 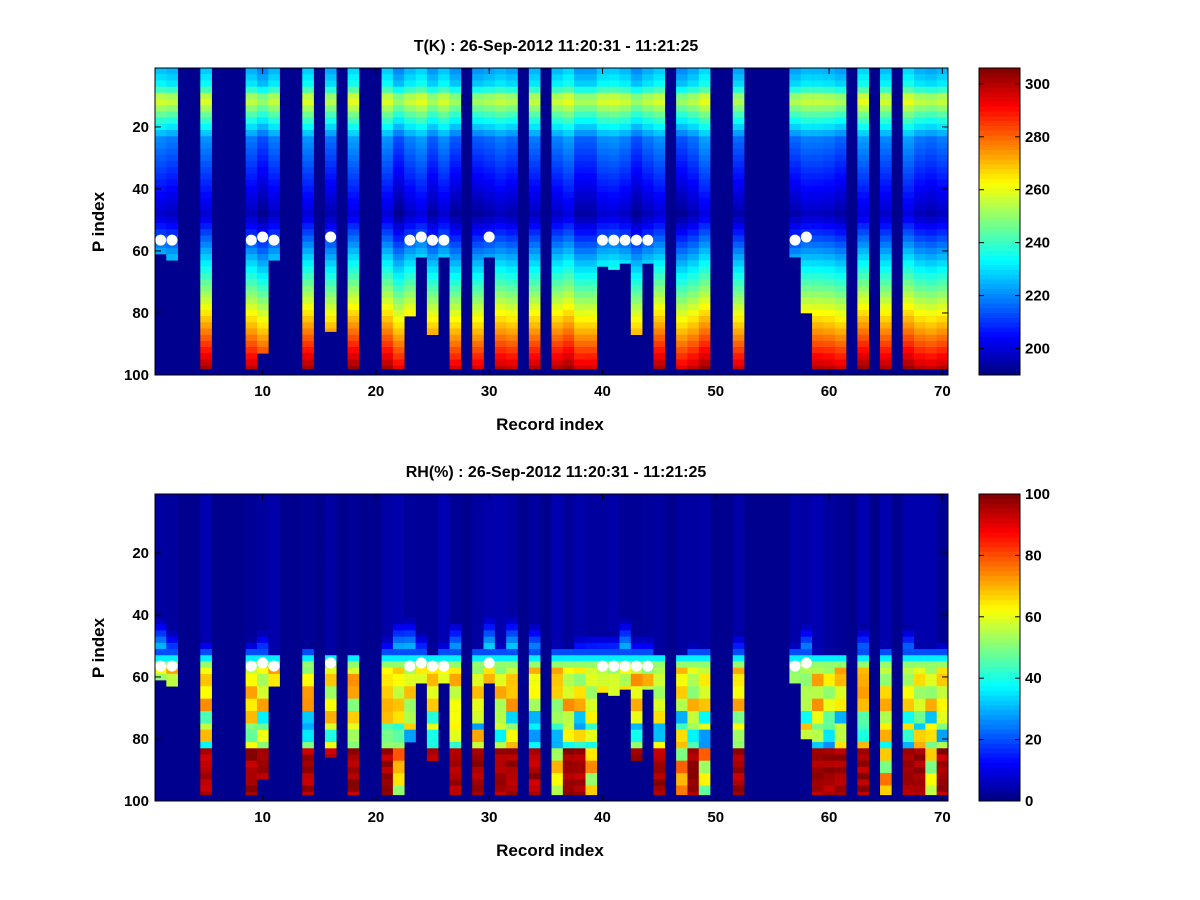 I want to click on colorbar-tick-label: 0, so click(x=1029, y=801).